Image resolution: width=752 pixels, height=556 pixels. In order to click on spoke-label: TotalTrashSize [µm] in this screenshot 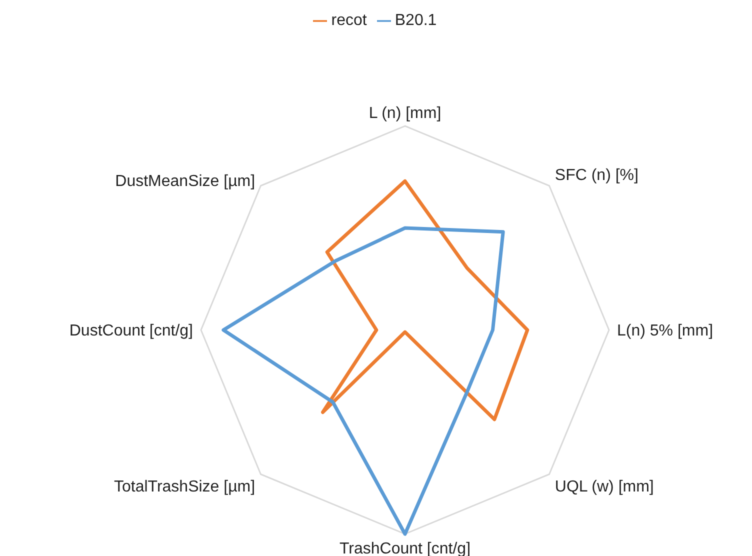, I will do `click(185, 487)`.